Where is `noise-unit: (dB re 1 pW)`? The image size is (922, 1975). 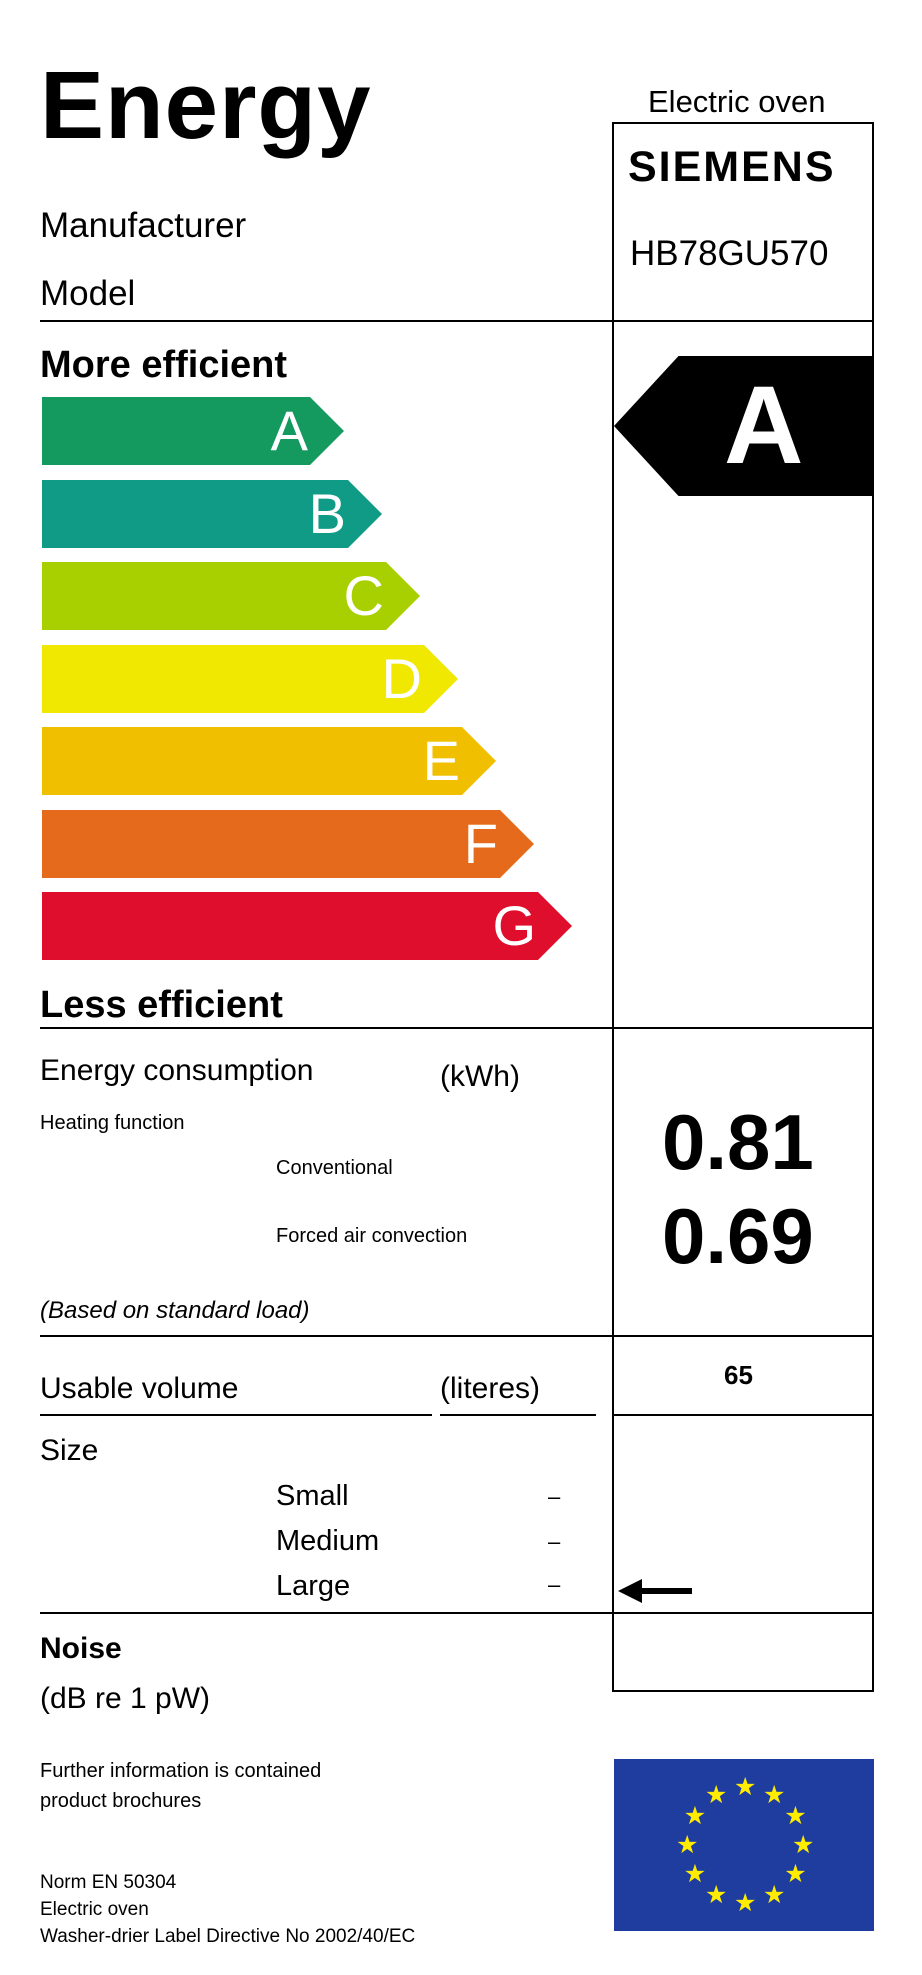
noise-unit: (dB re 1 pW) is located at coordinates (125, 1698).